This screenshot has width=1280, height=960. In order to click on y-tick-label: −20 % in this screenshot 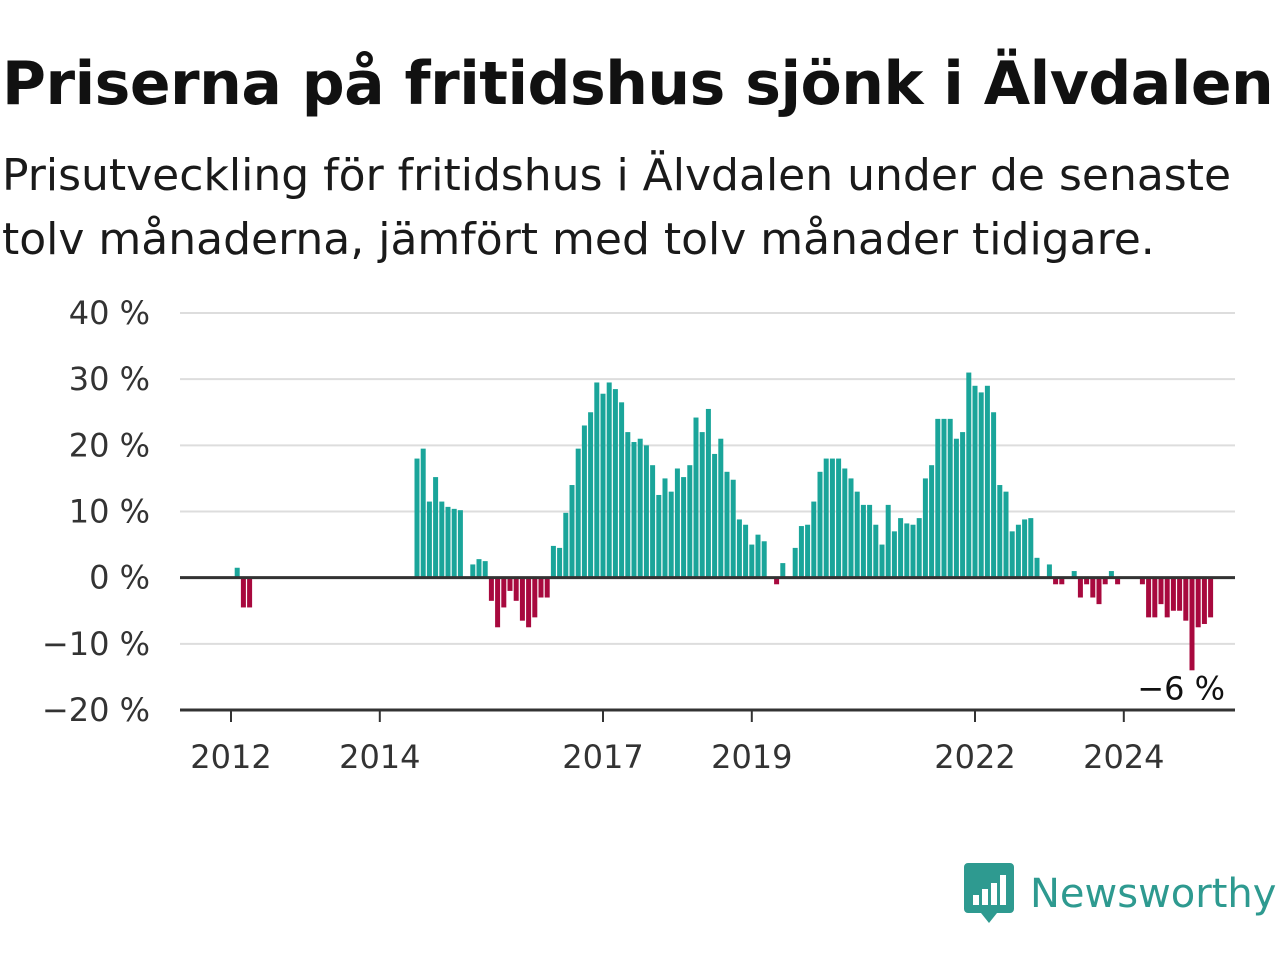, I will do `click(96, 710)`.